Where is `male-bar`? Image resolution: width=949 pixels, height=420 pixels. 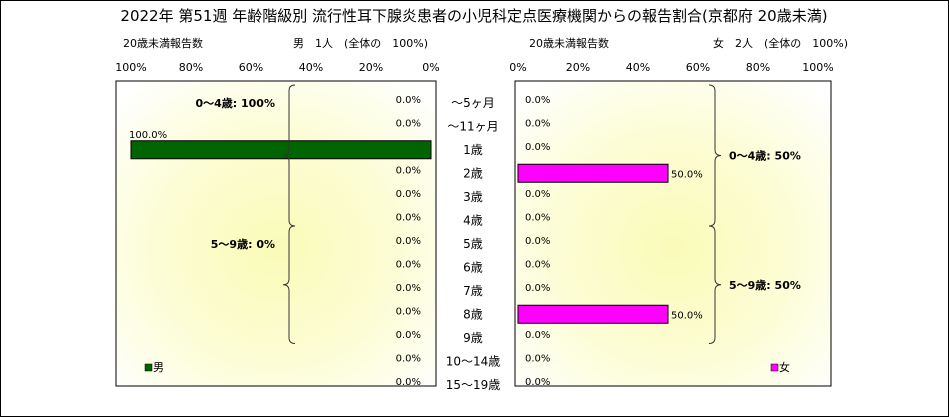 male-bar is located at coordinates (281, 150).